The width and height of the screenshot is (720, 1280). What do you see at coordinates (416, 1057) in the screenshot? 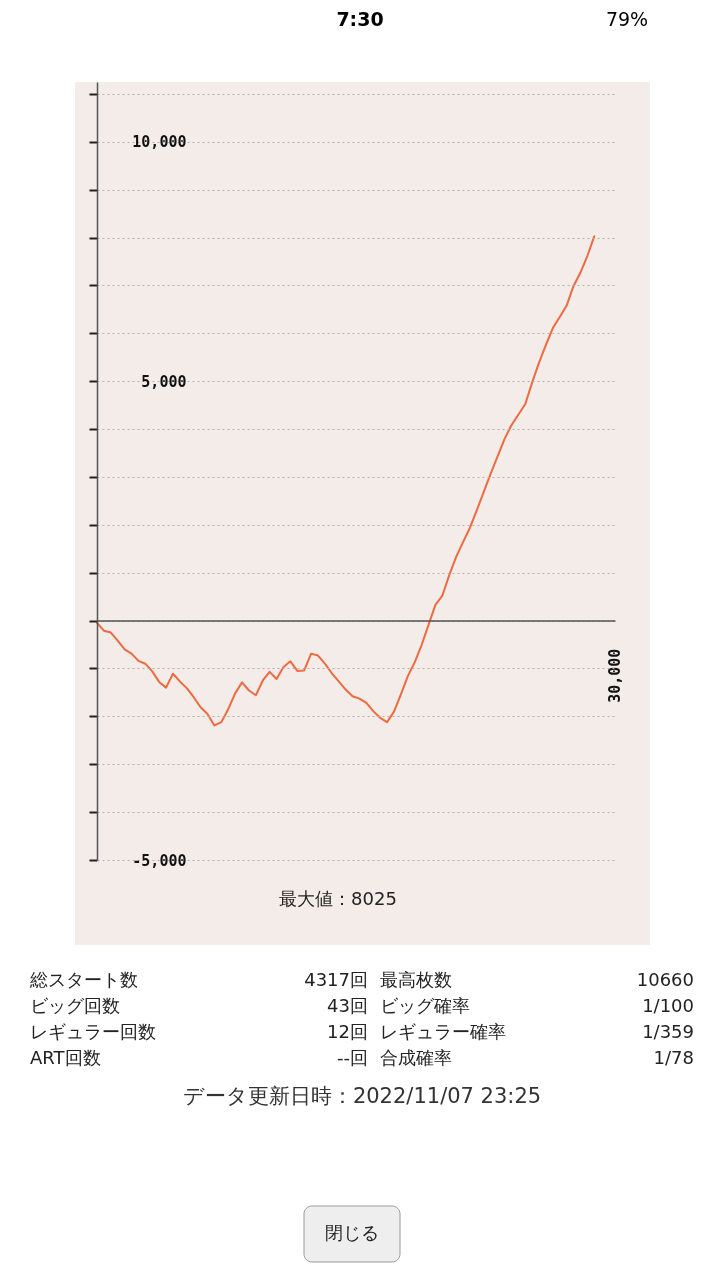
I see `text: 合成確率` at bounding box center [416, 1057].